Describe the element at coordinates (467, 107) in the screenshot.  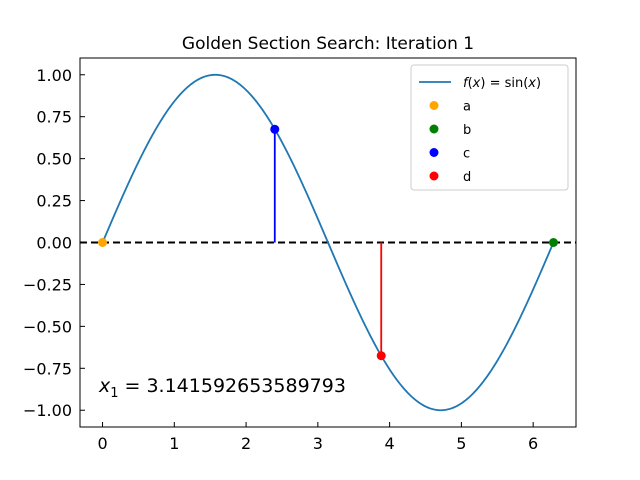
I see `legend-label-a: a` at that location.